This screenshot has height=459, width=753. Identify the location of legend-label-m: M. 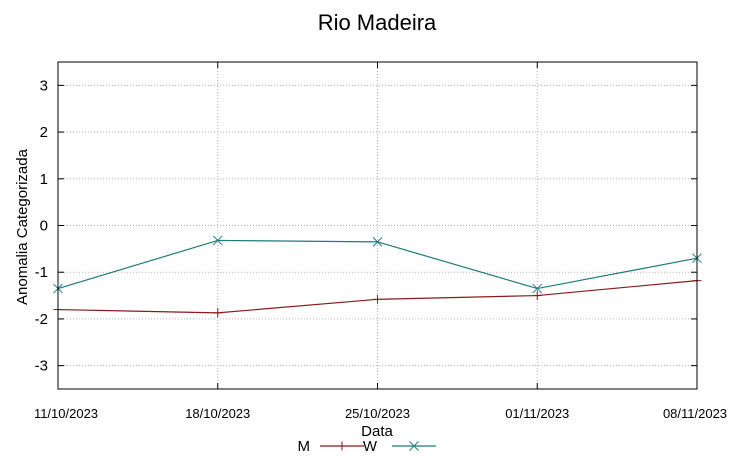
(304, 446).